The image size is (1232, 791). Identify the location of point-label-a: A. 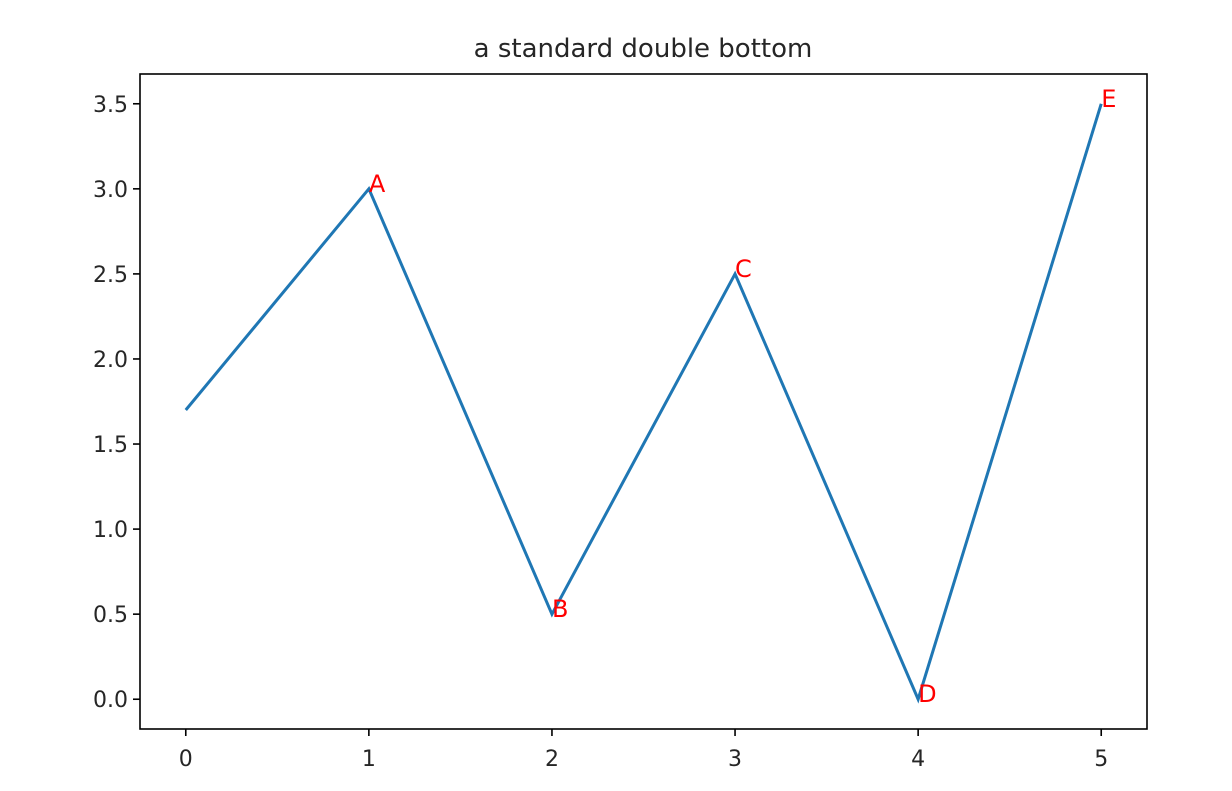
(377, 184).